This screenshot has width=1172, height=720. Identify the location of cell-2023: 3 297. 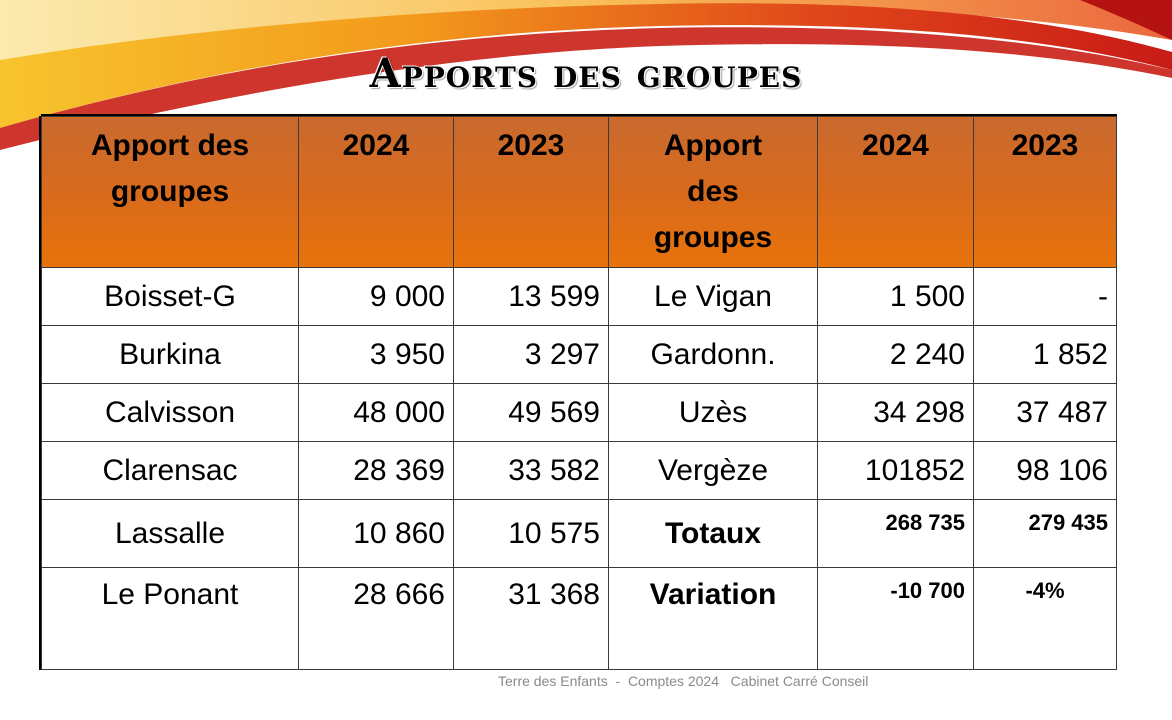
(531, 354).